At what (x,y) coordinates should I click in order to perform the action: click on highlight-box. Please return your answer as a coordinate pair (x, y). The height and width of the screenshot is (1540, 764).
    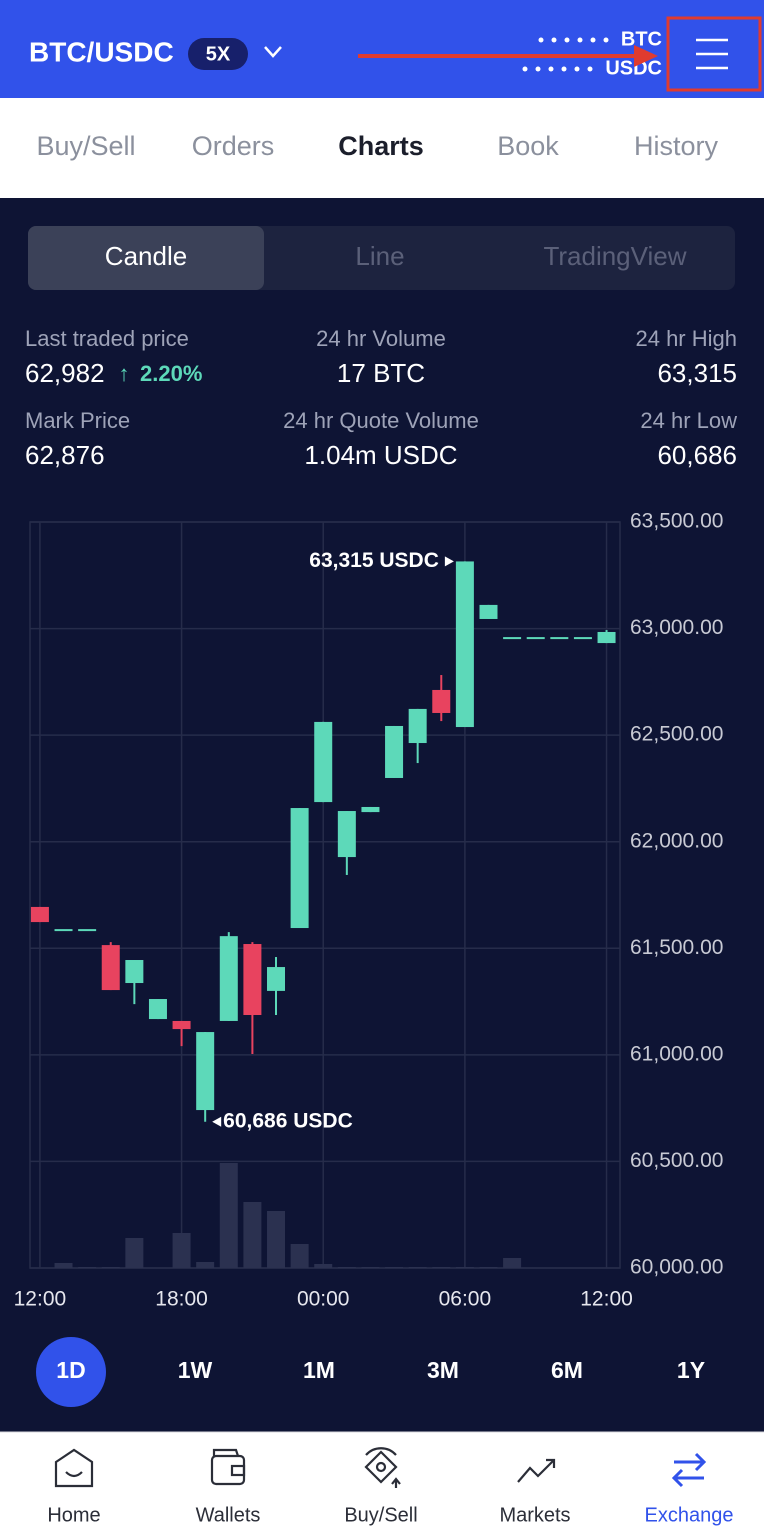
    Looking at the image, I should click on (714, 54).